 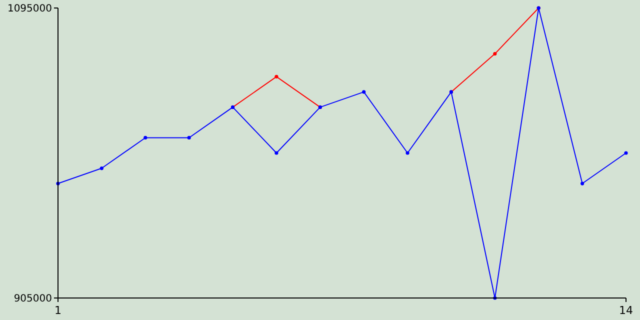 I want to click on y-tick-label: 1095000, so click(x=29, y=9).